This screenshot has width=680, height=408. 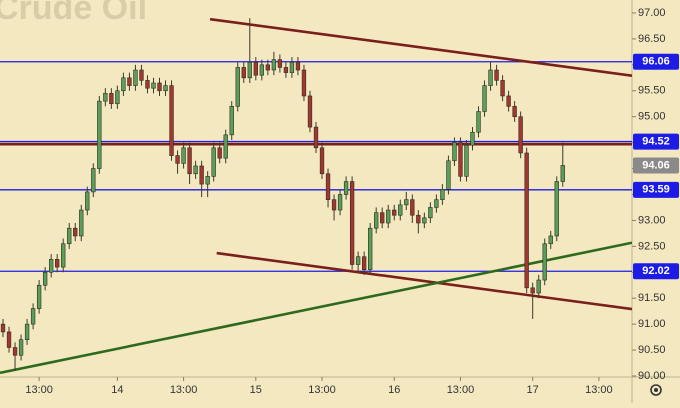 I want to click on gear, so click(x=656, y=390).